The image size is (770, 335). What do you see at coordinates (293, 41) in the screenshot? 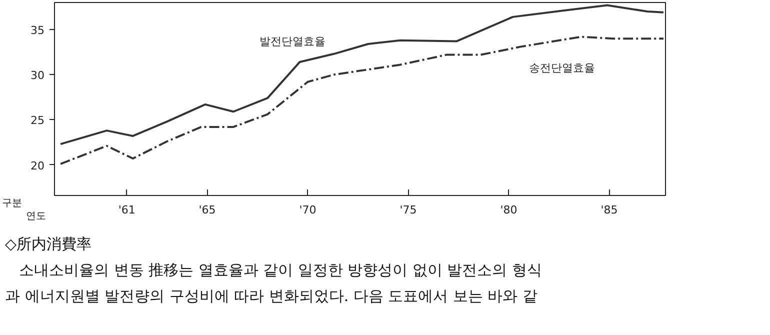
I see `series-label: 발전단열효율` at bounding box center [293, 41].